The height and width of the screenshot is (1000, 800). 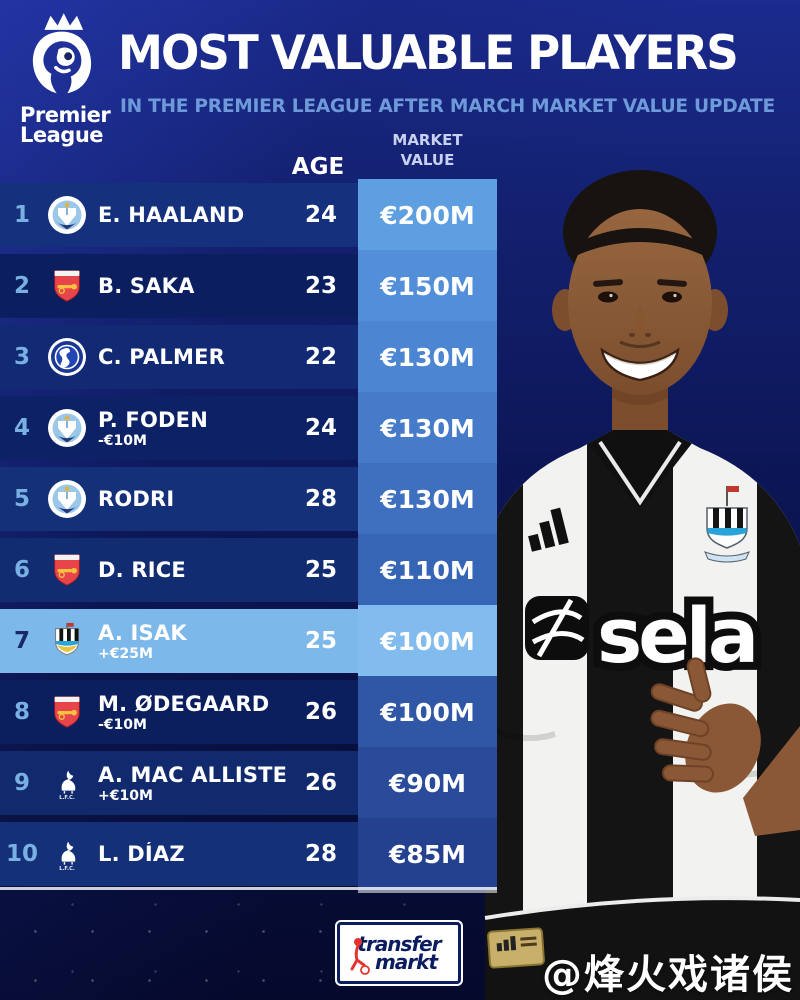 What do you see at coordinates (248, 286) in the screenshot?
I see `table-row: 2 B. SAKA 23 €150M` at bounding box center [248, 286].